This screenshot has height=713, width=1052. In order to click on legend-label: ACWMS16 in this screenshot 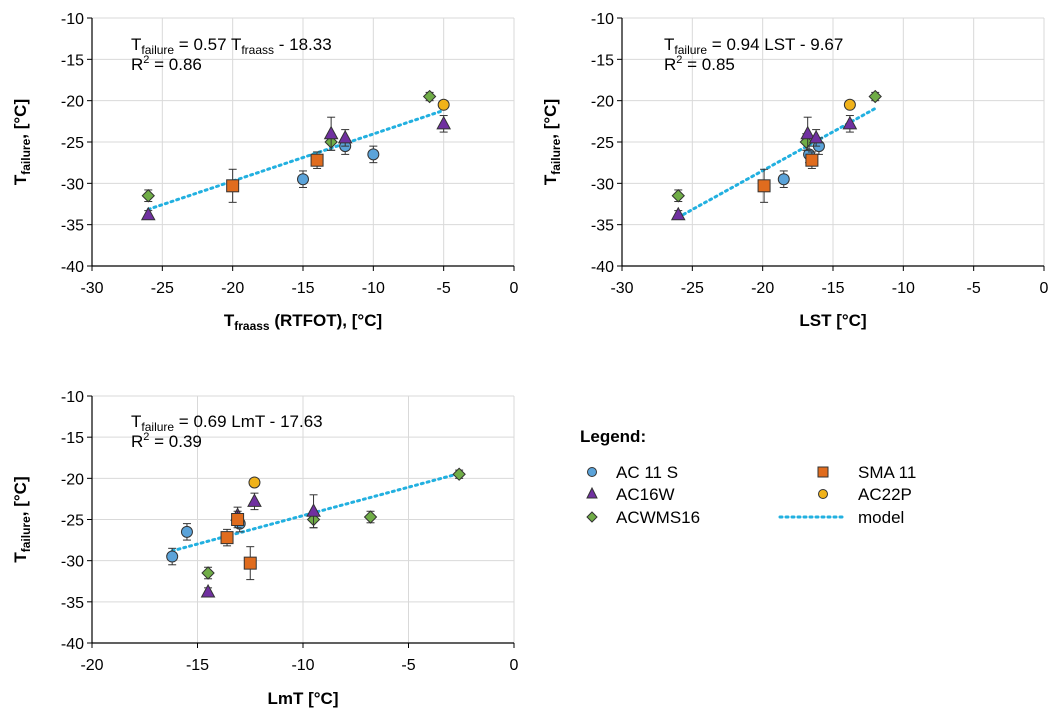, I will do `click(658, 517)`.